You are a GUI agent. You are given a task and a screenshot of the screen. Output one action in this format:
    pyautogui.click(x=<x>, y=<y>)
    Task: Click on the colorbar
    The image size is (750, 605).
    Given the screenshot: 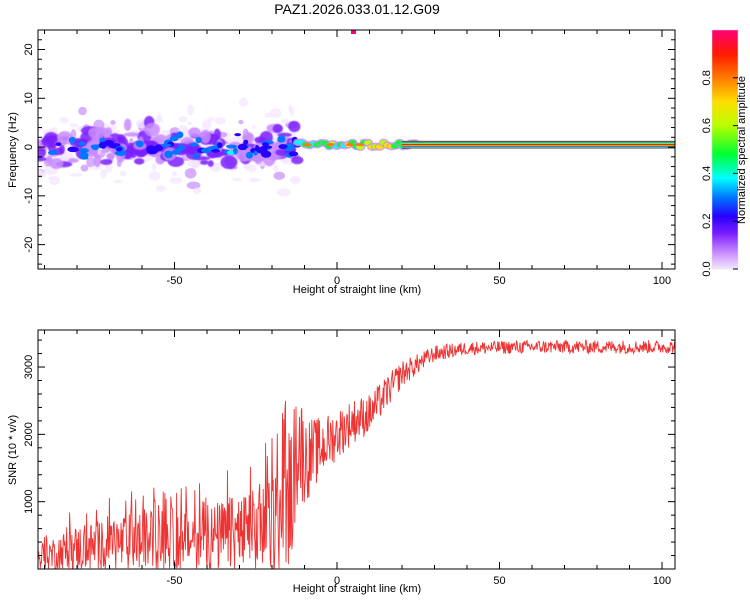 What is the action you would take?
    pyautogui.click(x=725, y=149)
    